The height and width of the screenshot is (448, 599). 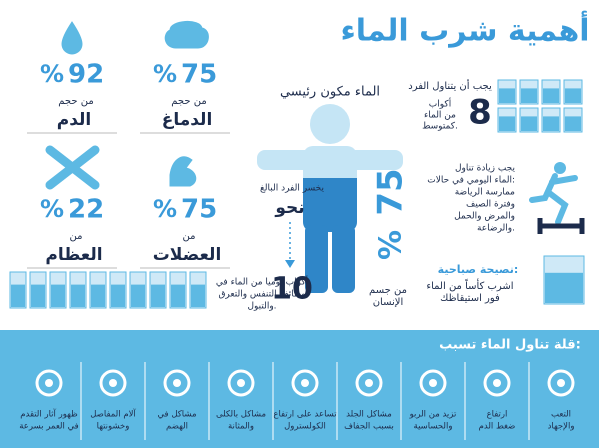 What do you see at coordinates (241, 415) in the screenshot?
I see `effect-label: مشاكل بالكلى` at bounding box center [241, 415].